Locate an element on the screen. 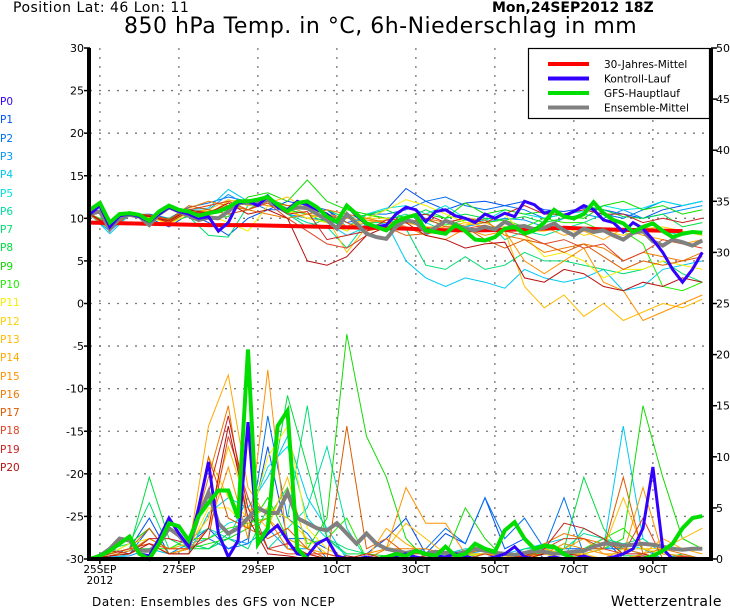  y-tick-label-left: -25 is located at coordinates (75, 516).